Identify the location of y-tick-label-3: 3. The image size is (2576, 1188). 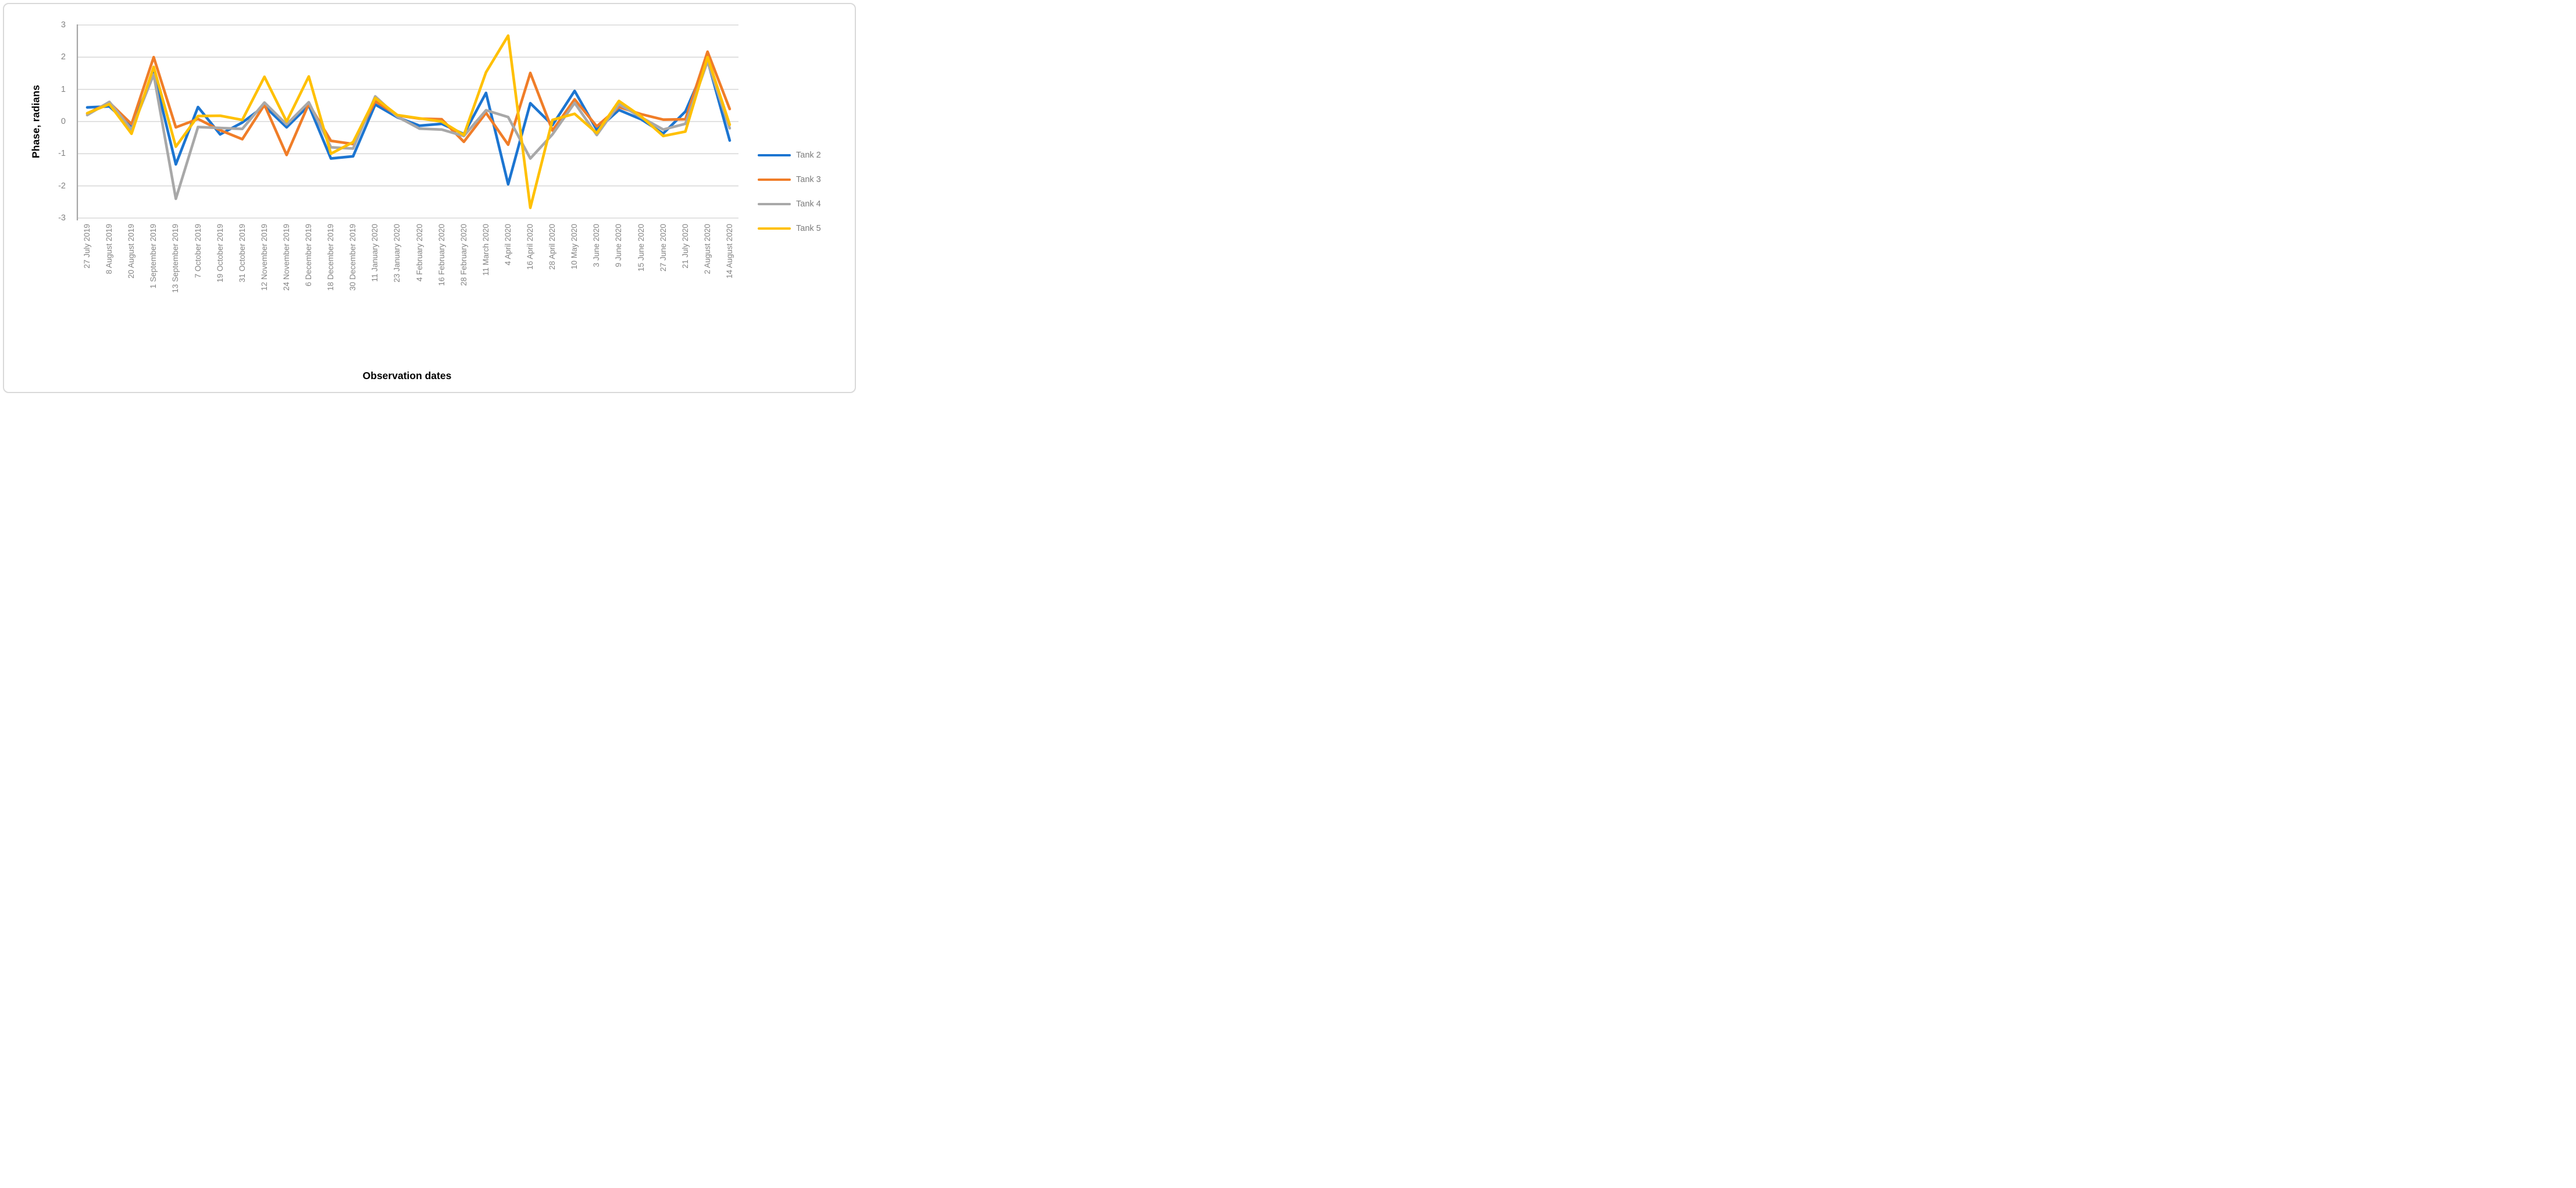
(63, 25).